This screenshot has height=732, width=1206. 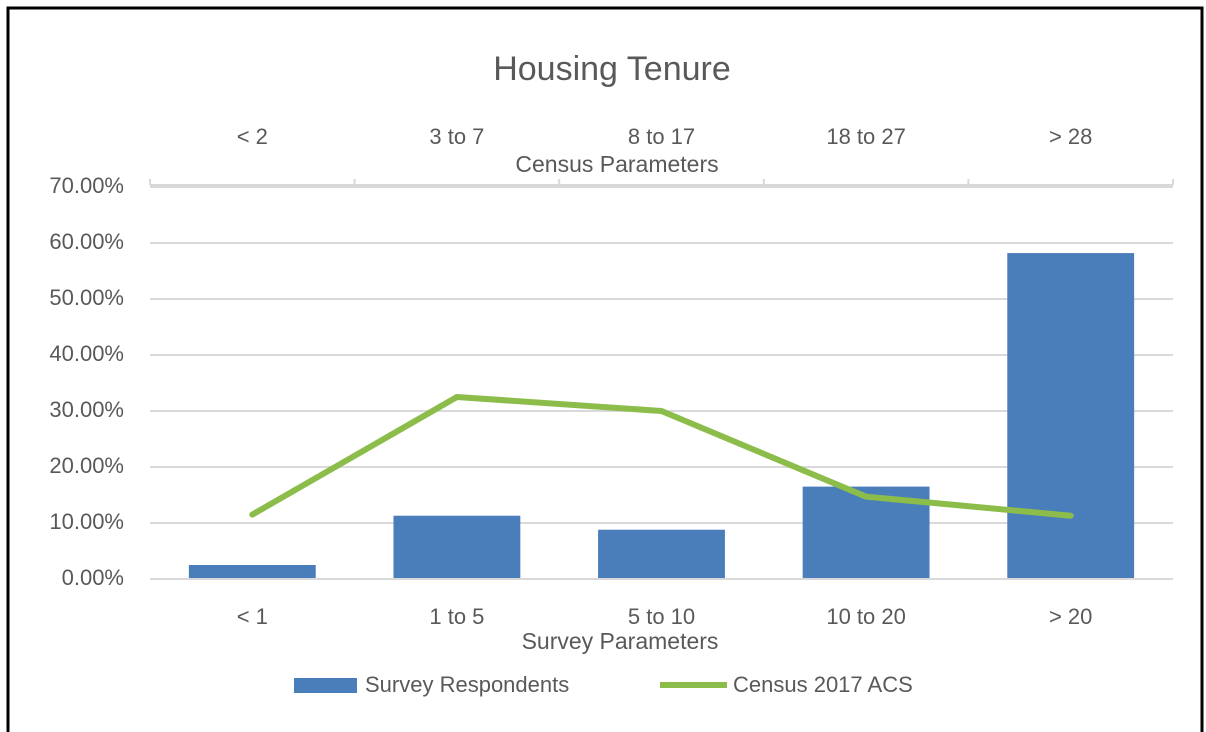 What do you see at coordinates (252, 616) in the screenshot?
I see `x-tick-label: < 1` at bounding box center [252, 616].